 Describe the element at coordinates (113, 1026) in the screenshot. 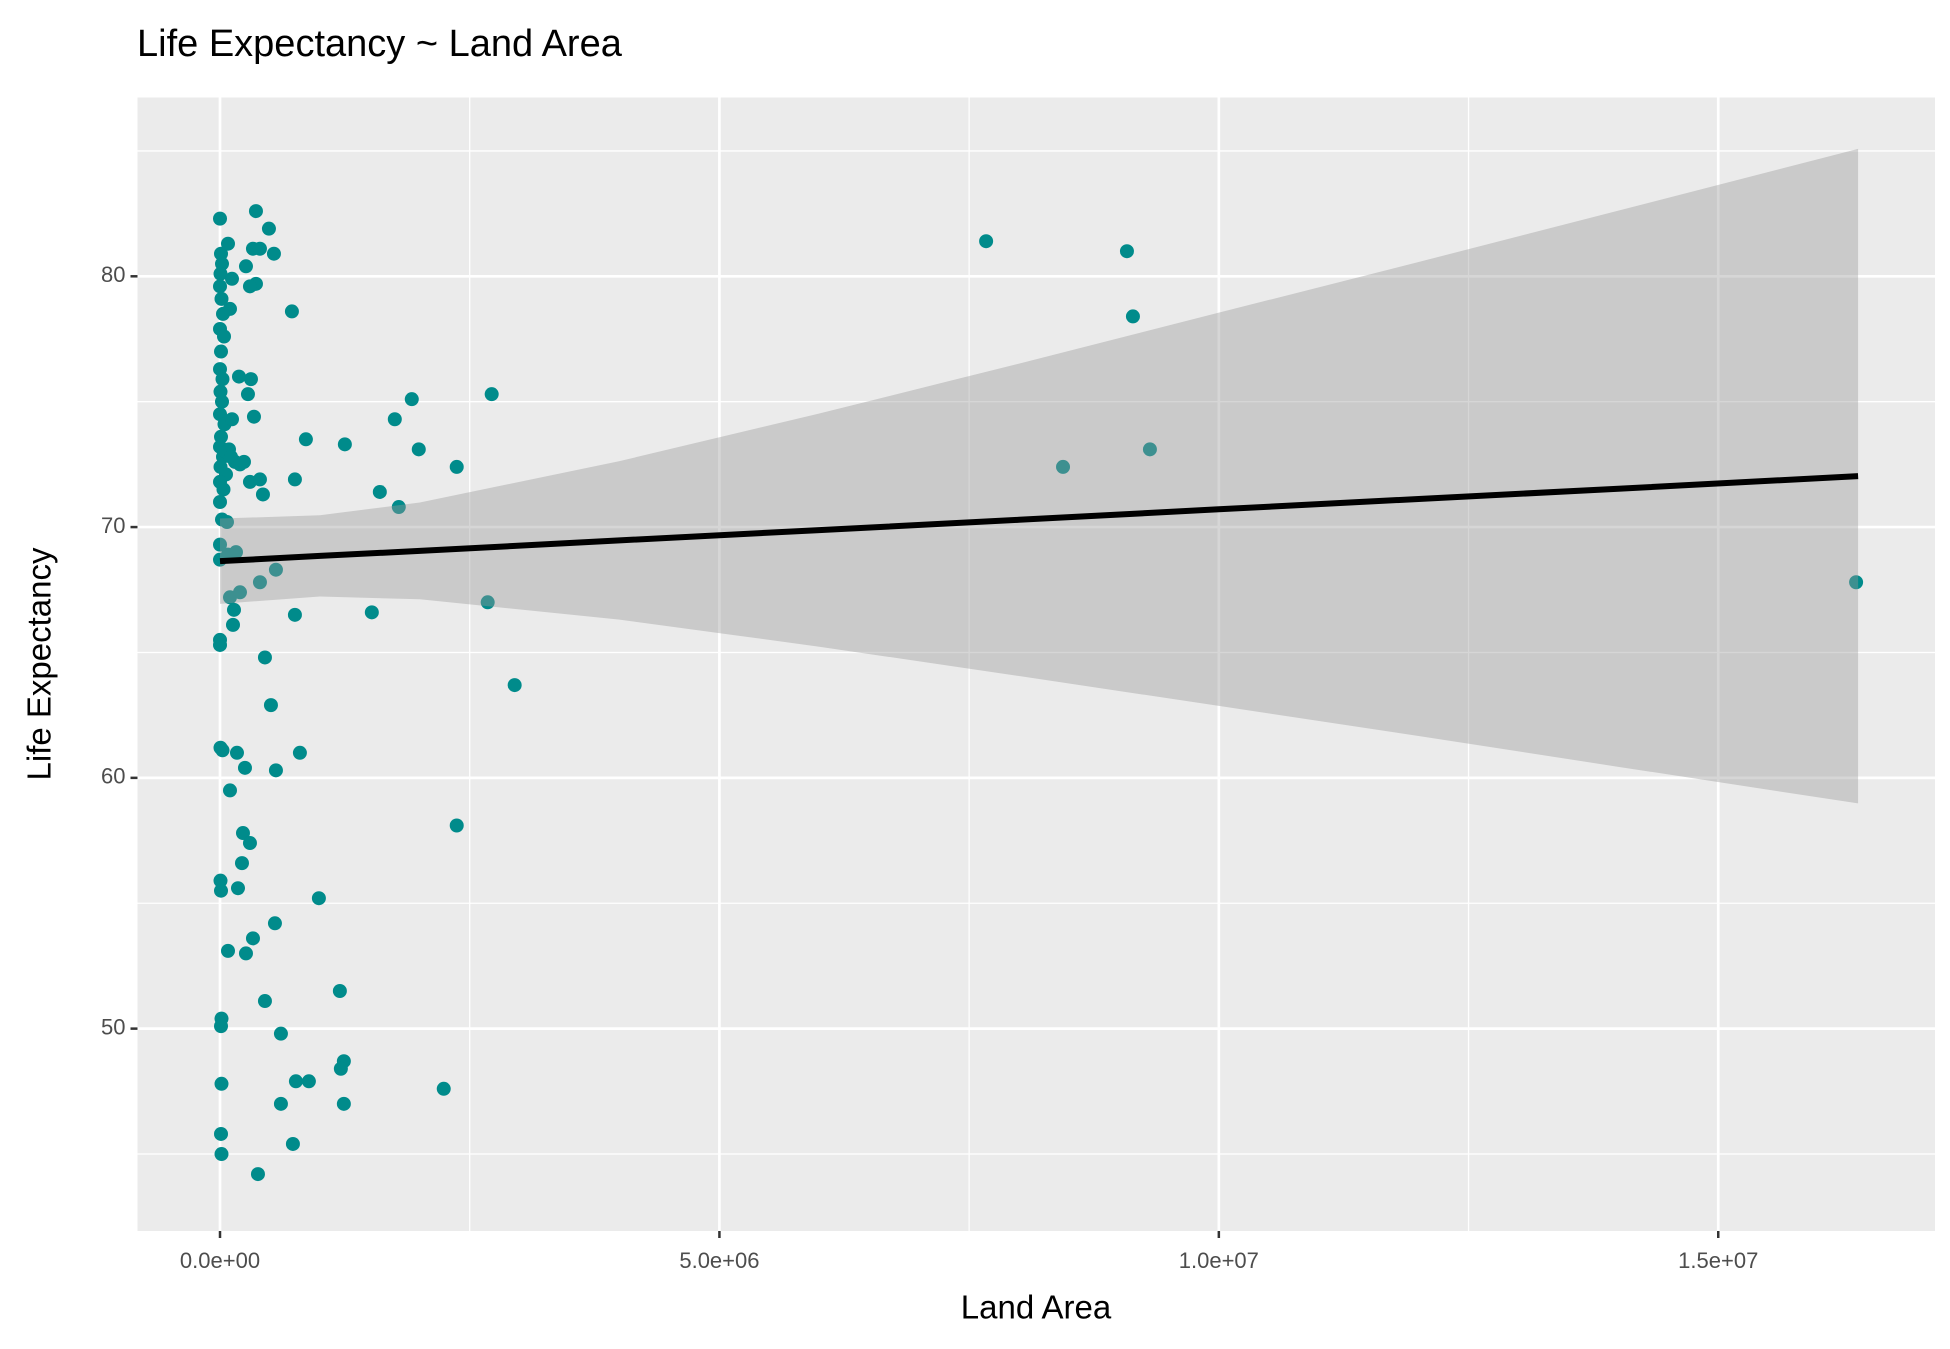

I see `y-tick-label: 50` at that location.